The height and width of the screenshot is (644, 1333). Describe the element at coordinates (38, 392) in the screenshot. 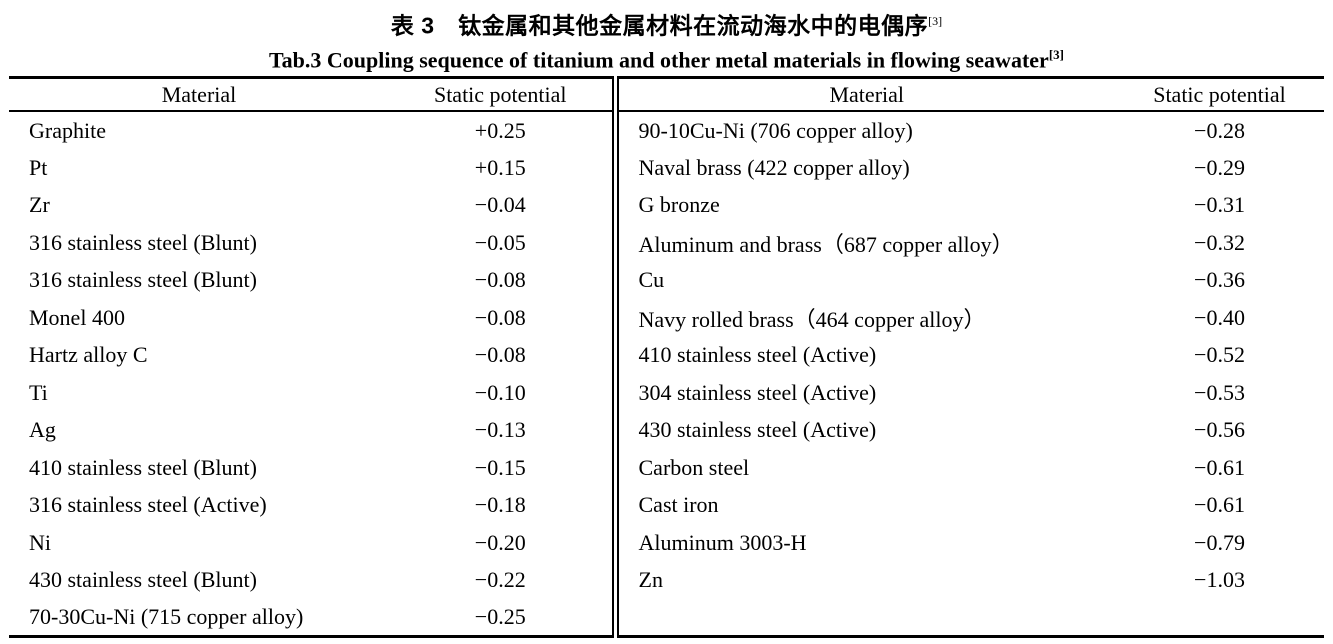

I see `material-cell: Ti` at that location.